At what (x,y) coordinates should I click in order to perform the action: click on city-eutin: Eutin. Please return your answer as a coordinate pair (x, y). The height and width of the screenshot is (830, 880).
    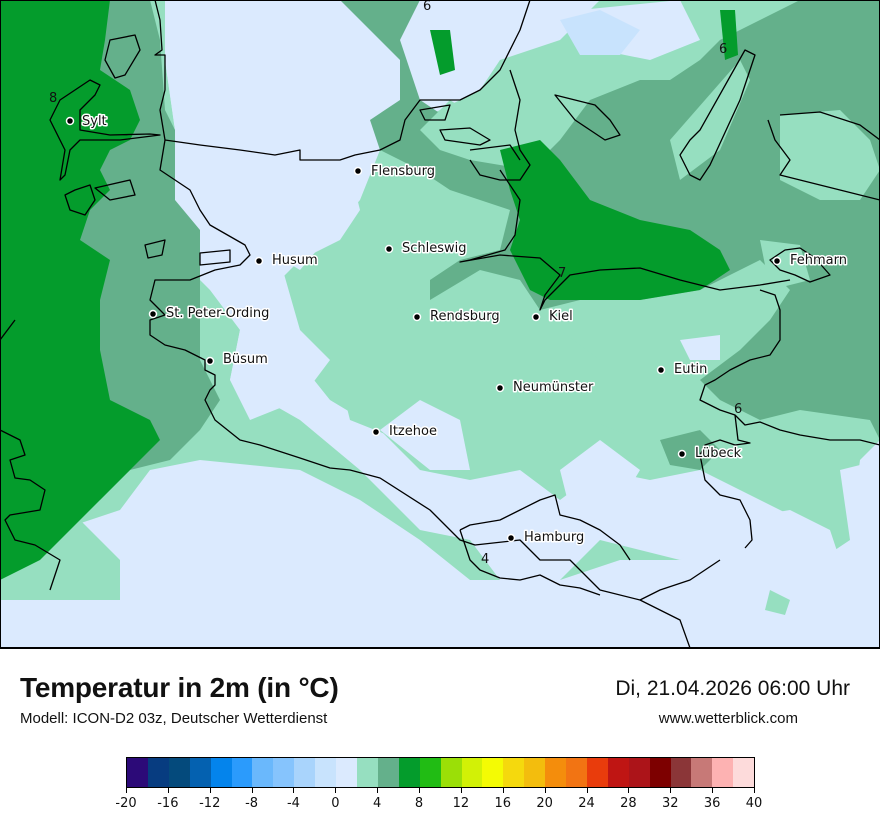
    Looking at the image, I should click on (682, 370).